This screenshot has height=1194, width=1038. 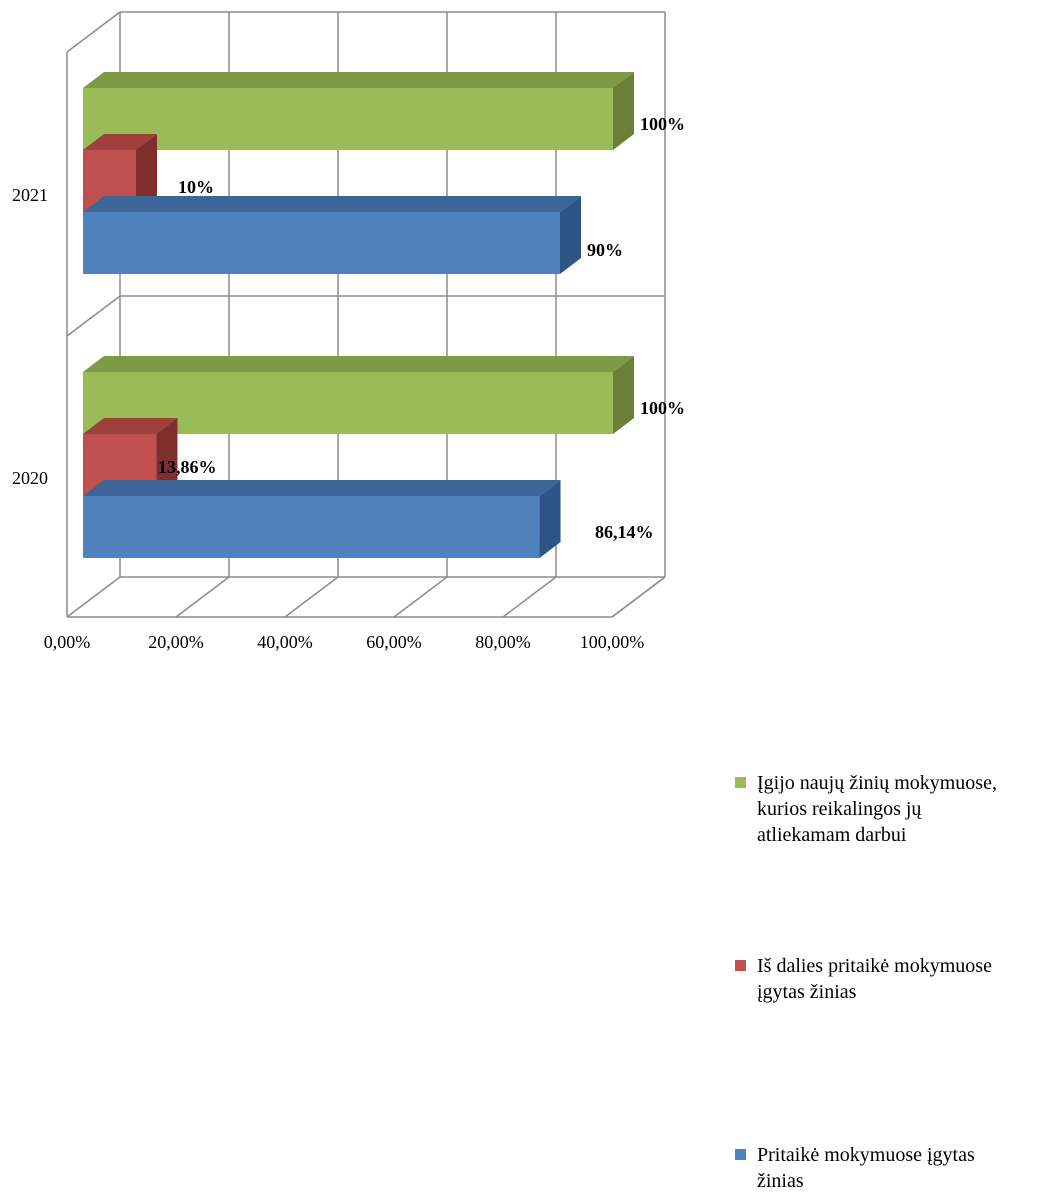 What do you see at coordinates (866, 1168) in the screenshot?
I see `legend-label-blue: Pritaikė mokymuose įgytas žinias` at bounding box center [866, 1168].